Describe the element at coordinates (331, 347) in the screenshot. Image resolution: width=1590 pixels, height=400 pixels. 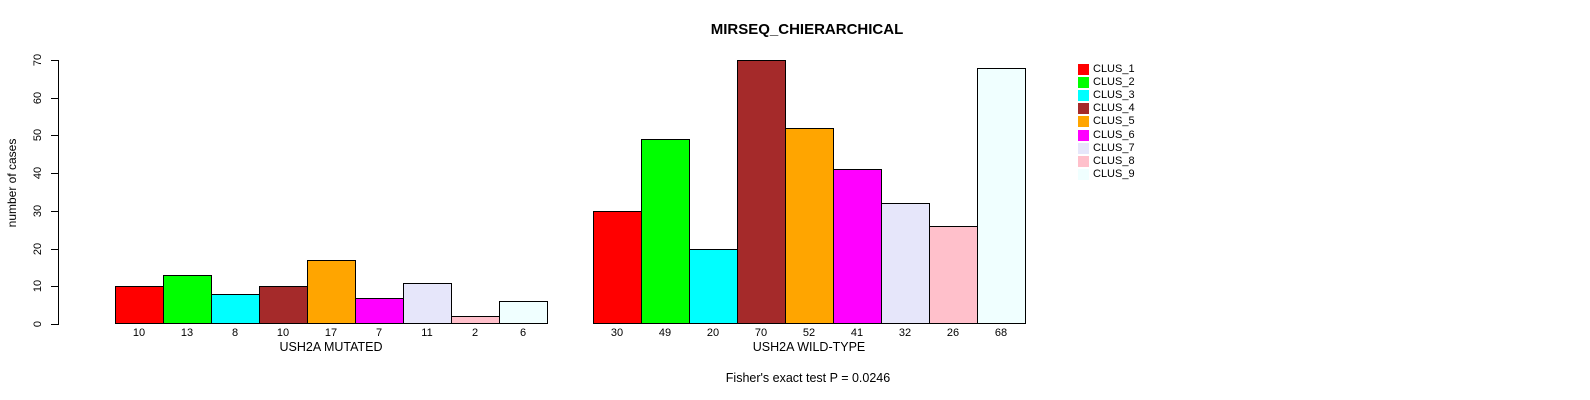
I see `x-group-label: USH2A MUTATED` at that location.